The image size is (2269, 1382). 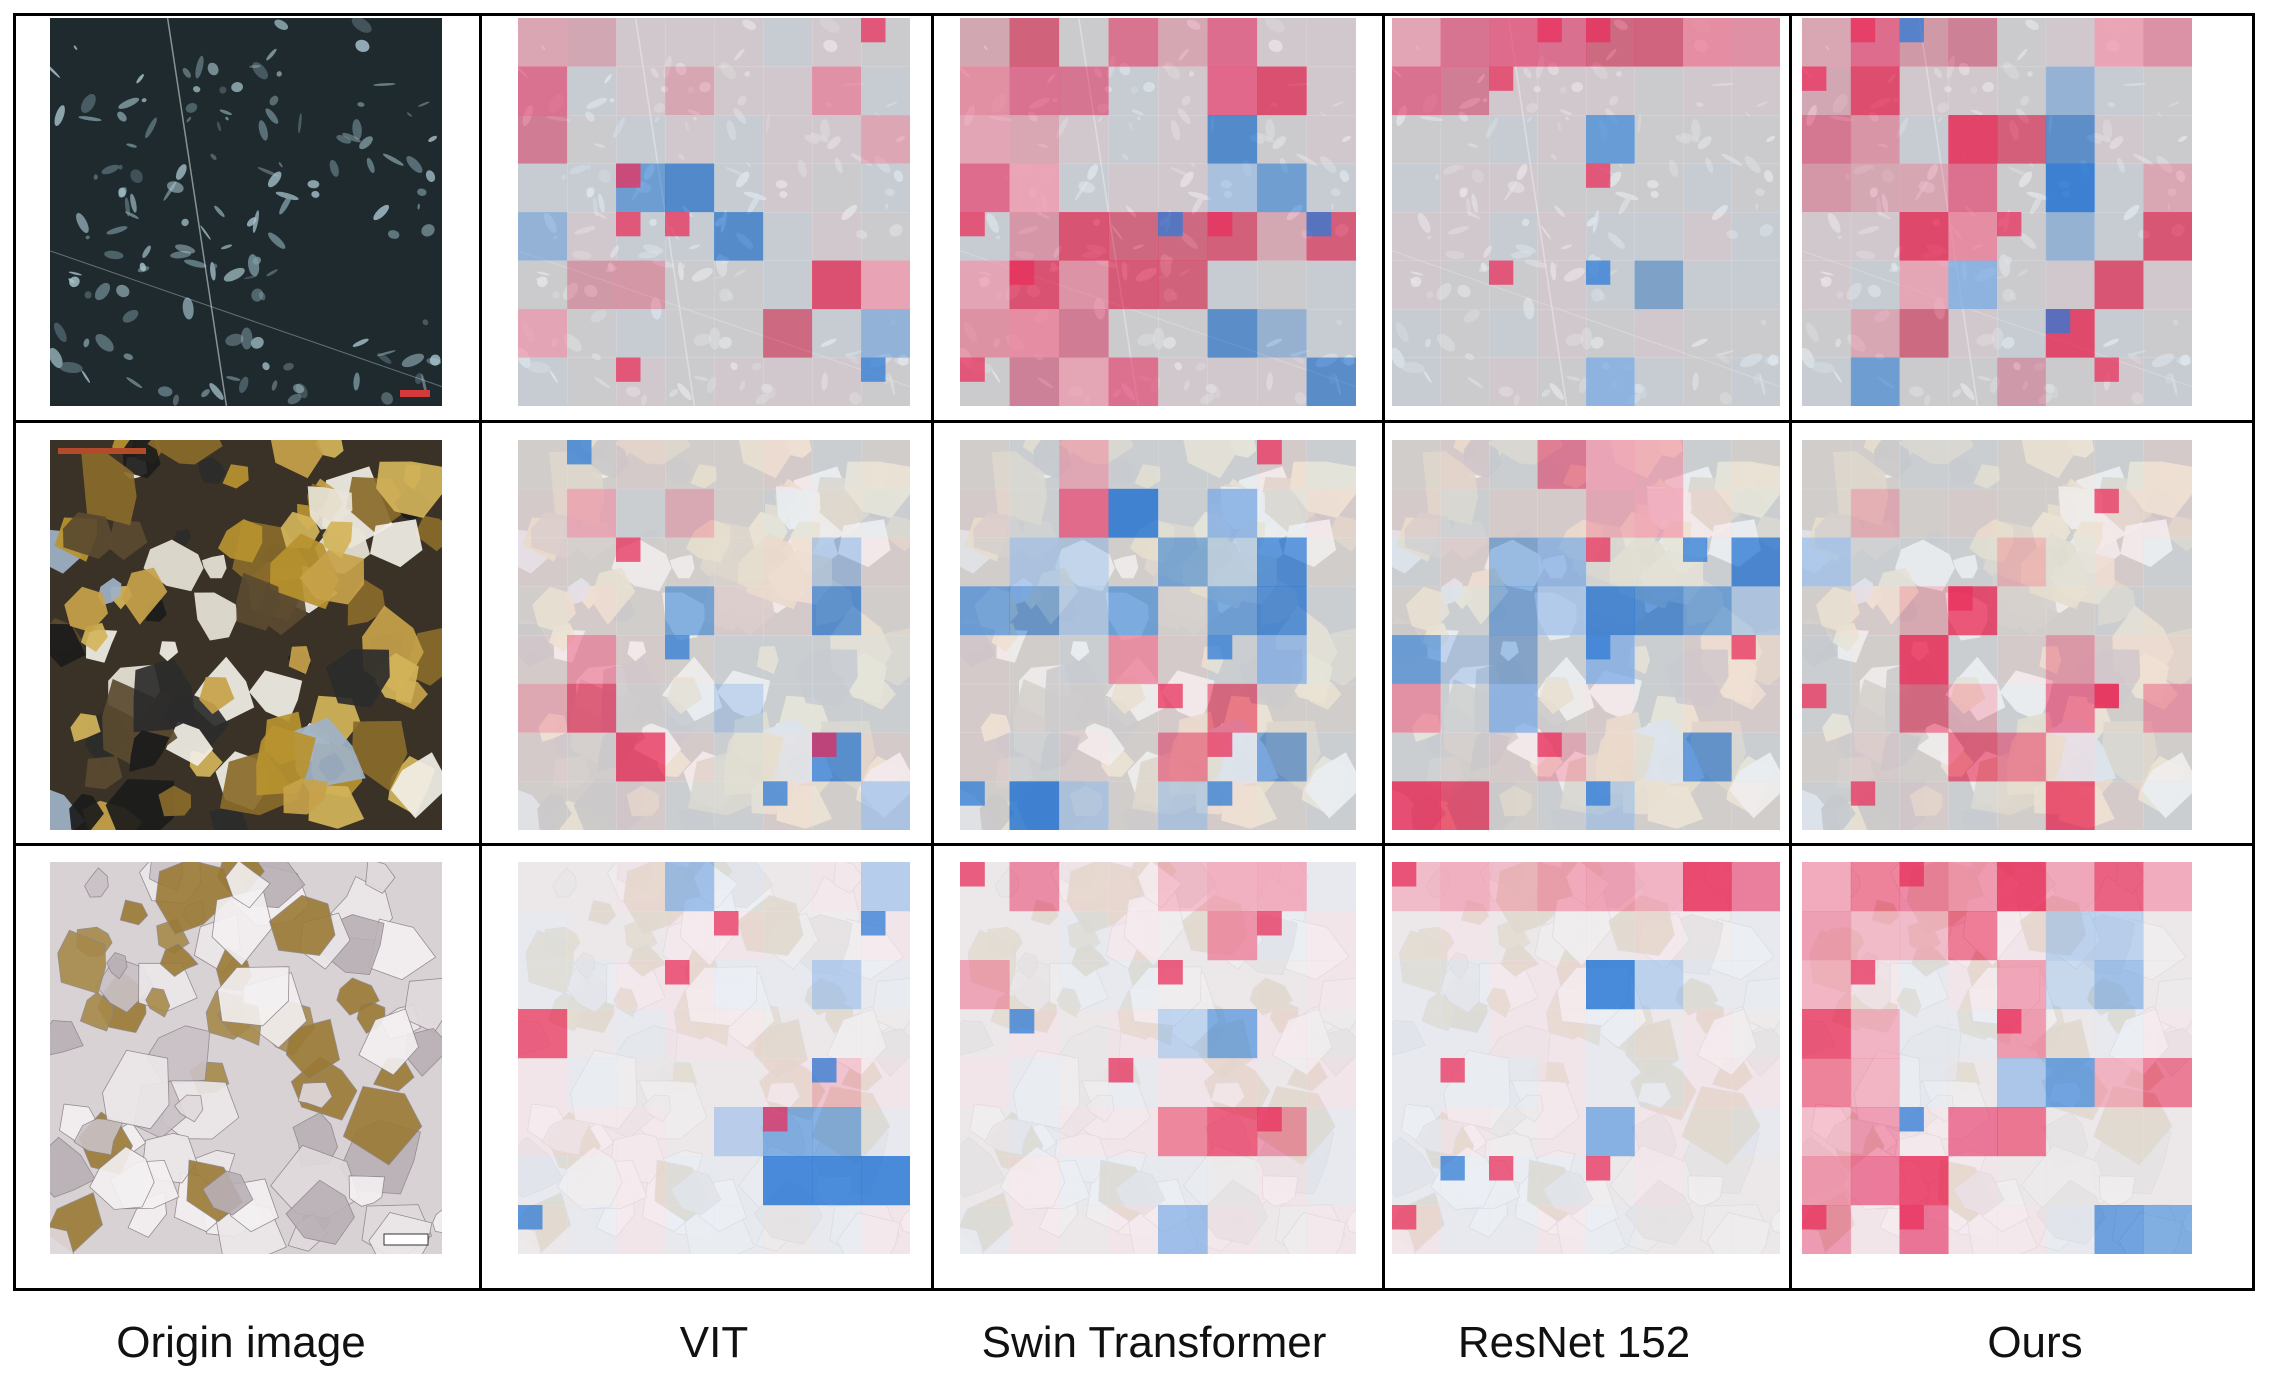 What do you see at coordinates (241, 1342) in the screenshot?
I see `caption-origin-image: Origin image` at bounding box center [241, 1342].